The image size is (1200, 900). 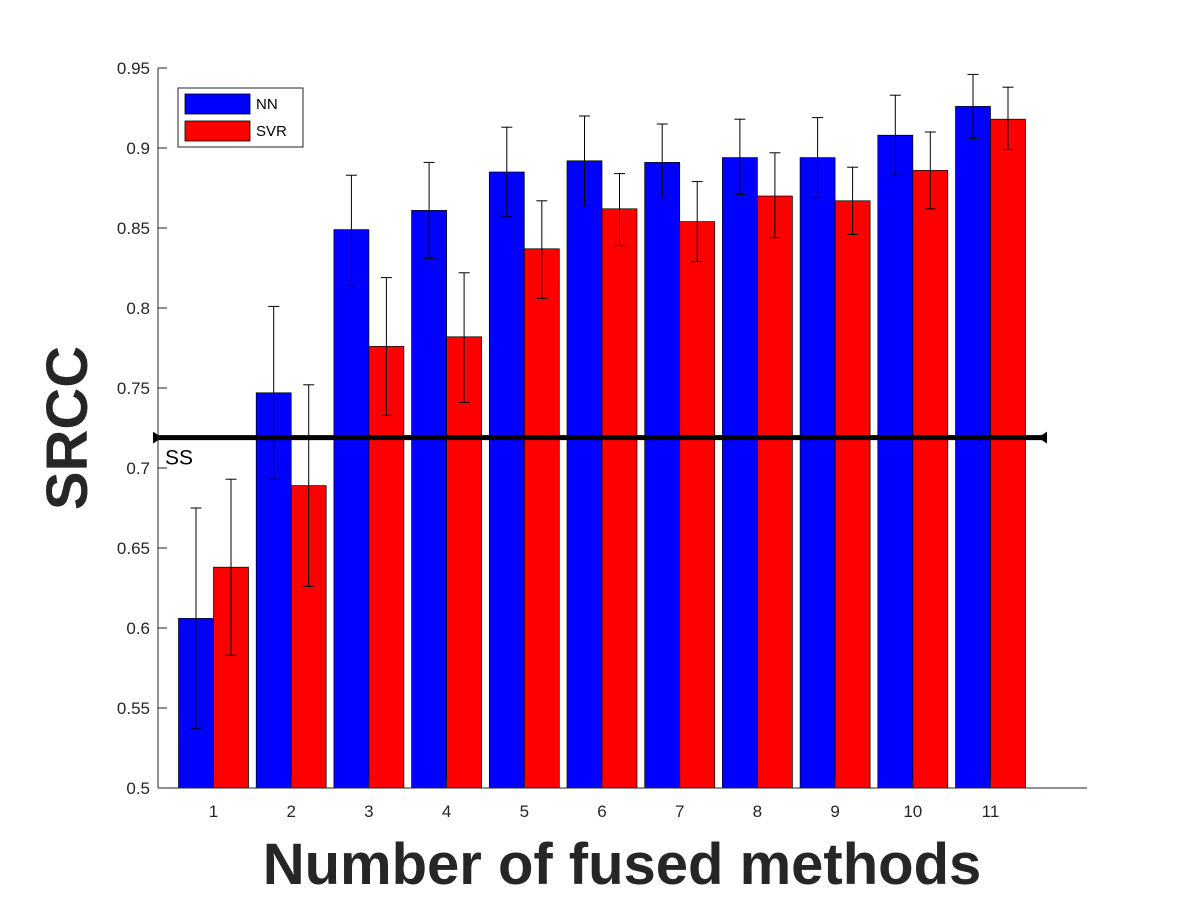 I want to click on legend-swatch-nn, so click(x=217, y=104).